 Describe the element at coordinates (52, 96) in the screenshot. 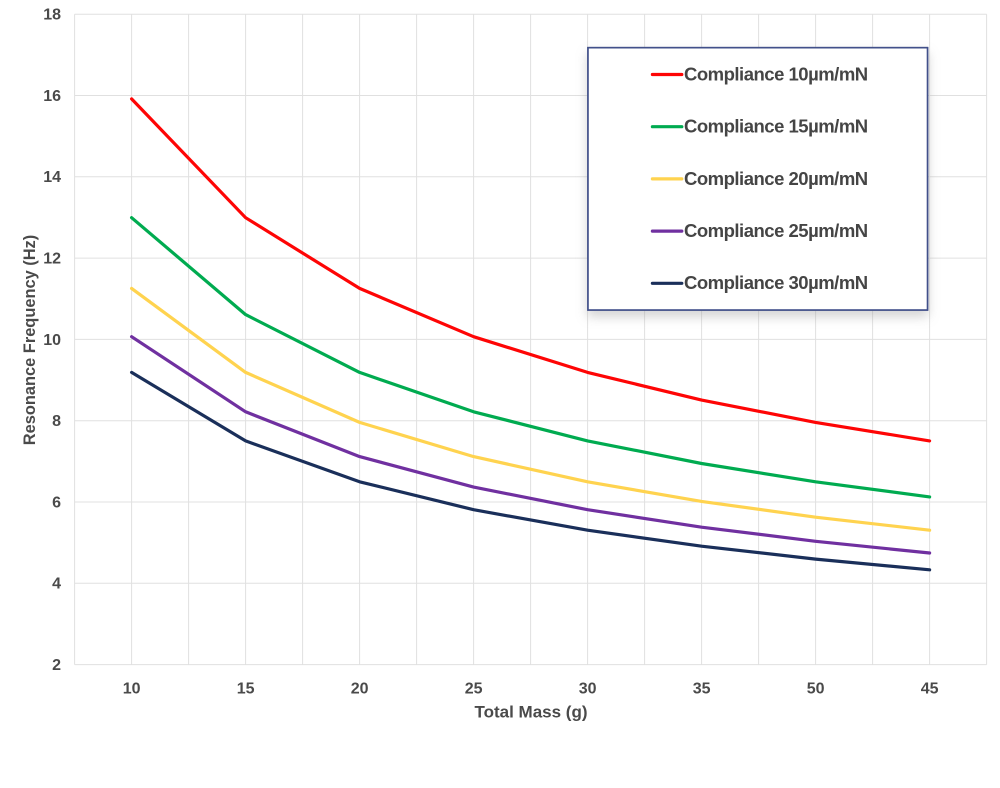

I see `svg-text: 16` at that location.